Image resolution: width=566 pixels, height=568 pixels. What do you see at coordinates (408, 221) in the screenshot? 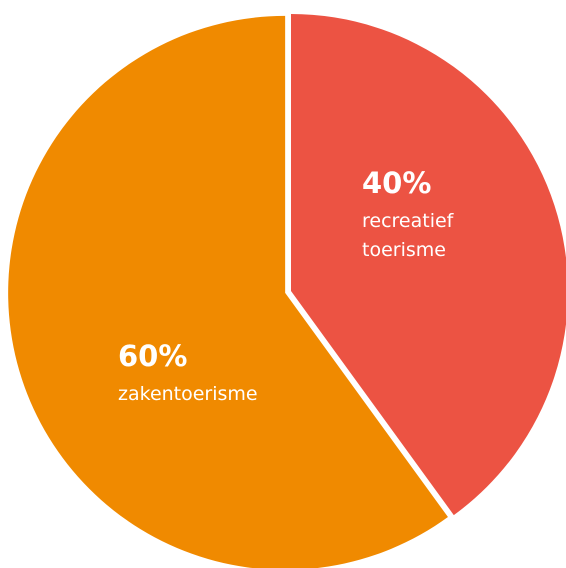
I see `slice-0-category-label-line-0: recreatief` at bounding box center [408, 221].